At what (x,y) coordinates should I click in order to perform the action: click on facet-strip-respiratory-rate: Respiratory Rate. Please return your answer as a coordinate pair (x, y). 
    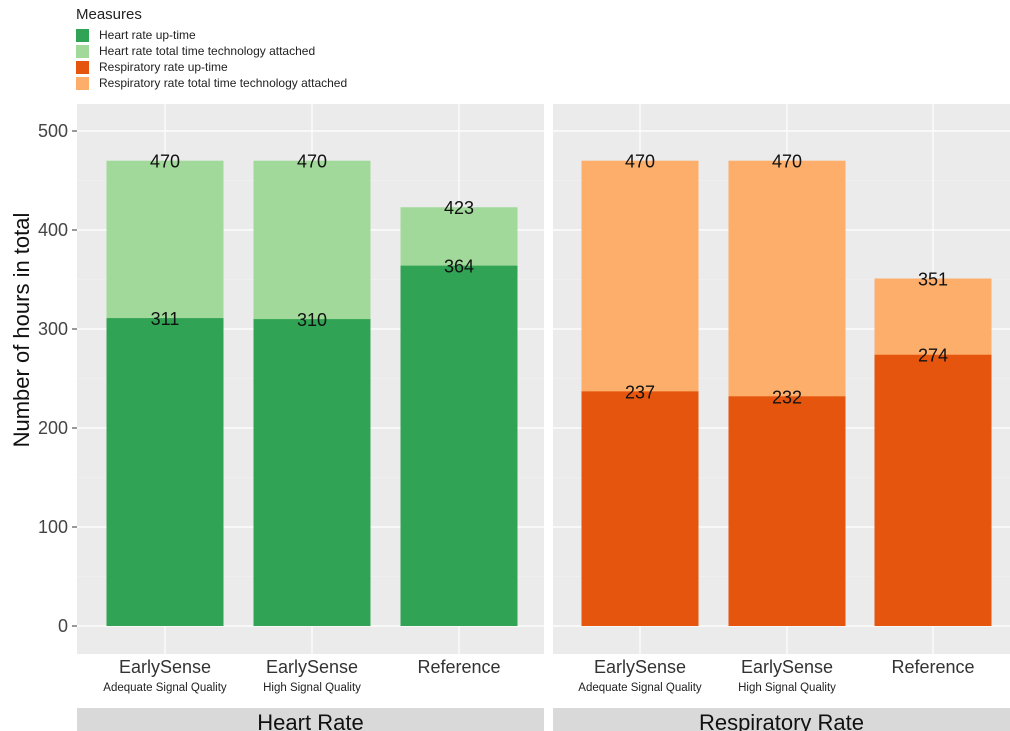
    Looking at the image, I should click on (781, 719).